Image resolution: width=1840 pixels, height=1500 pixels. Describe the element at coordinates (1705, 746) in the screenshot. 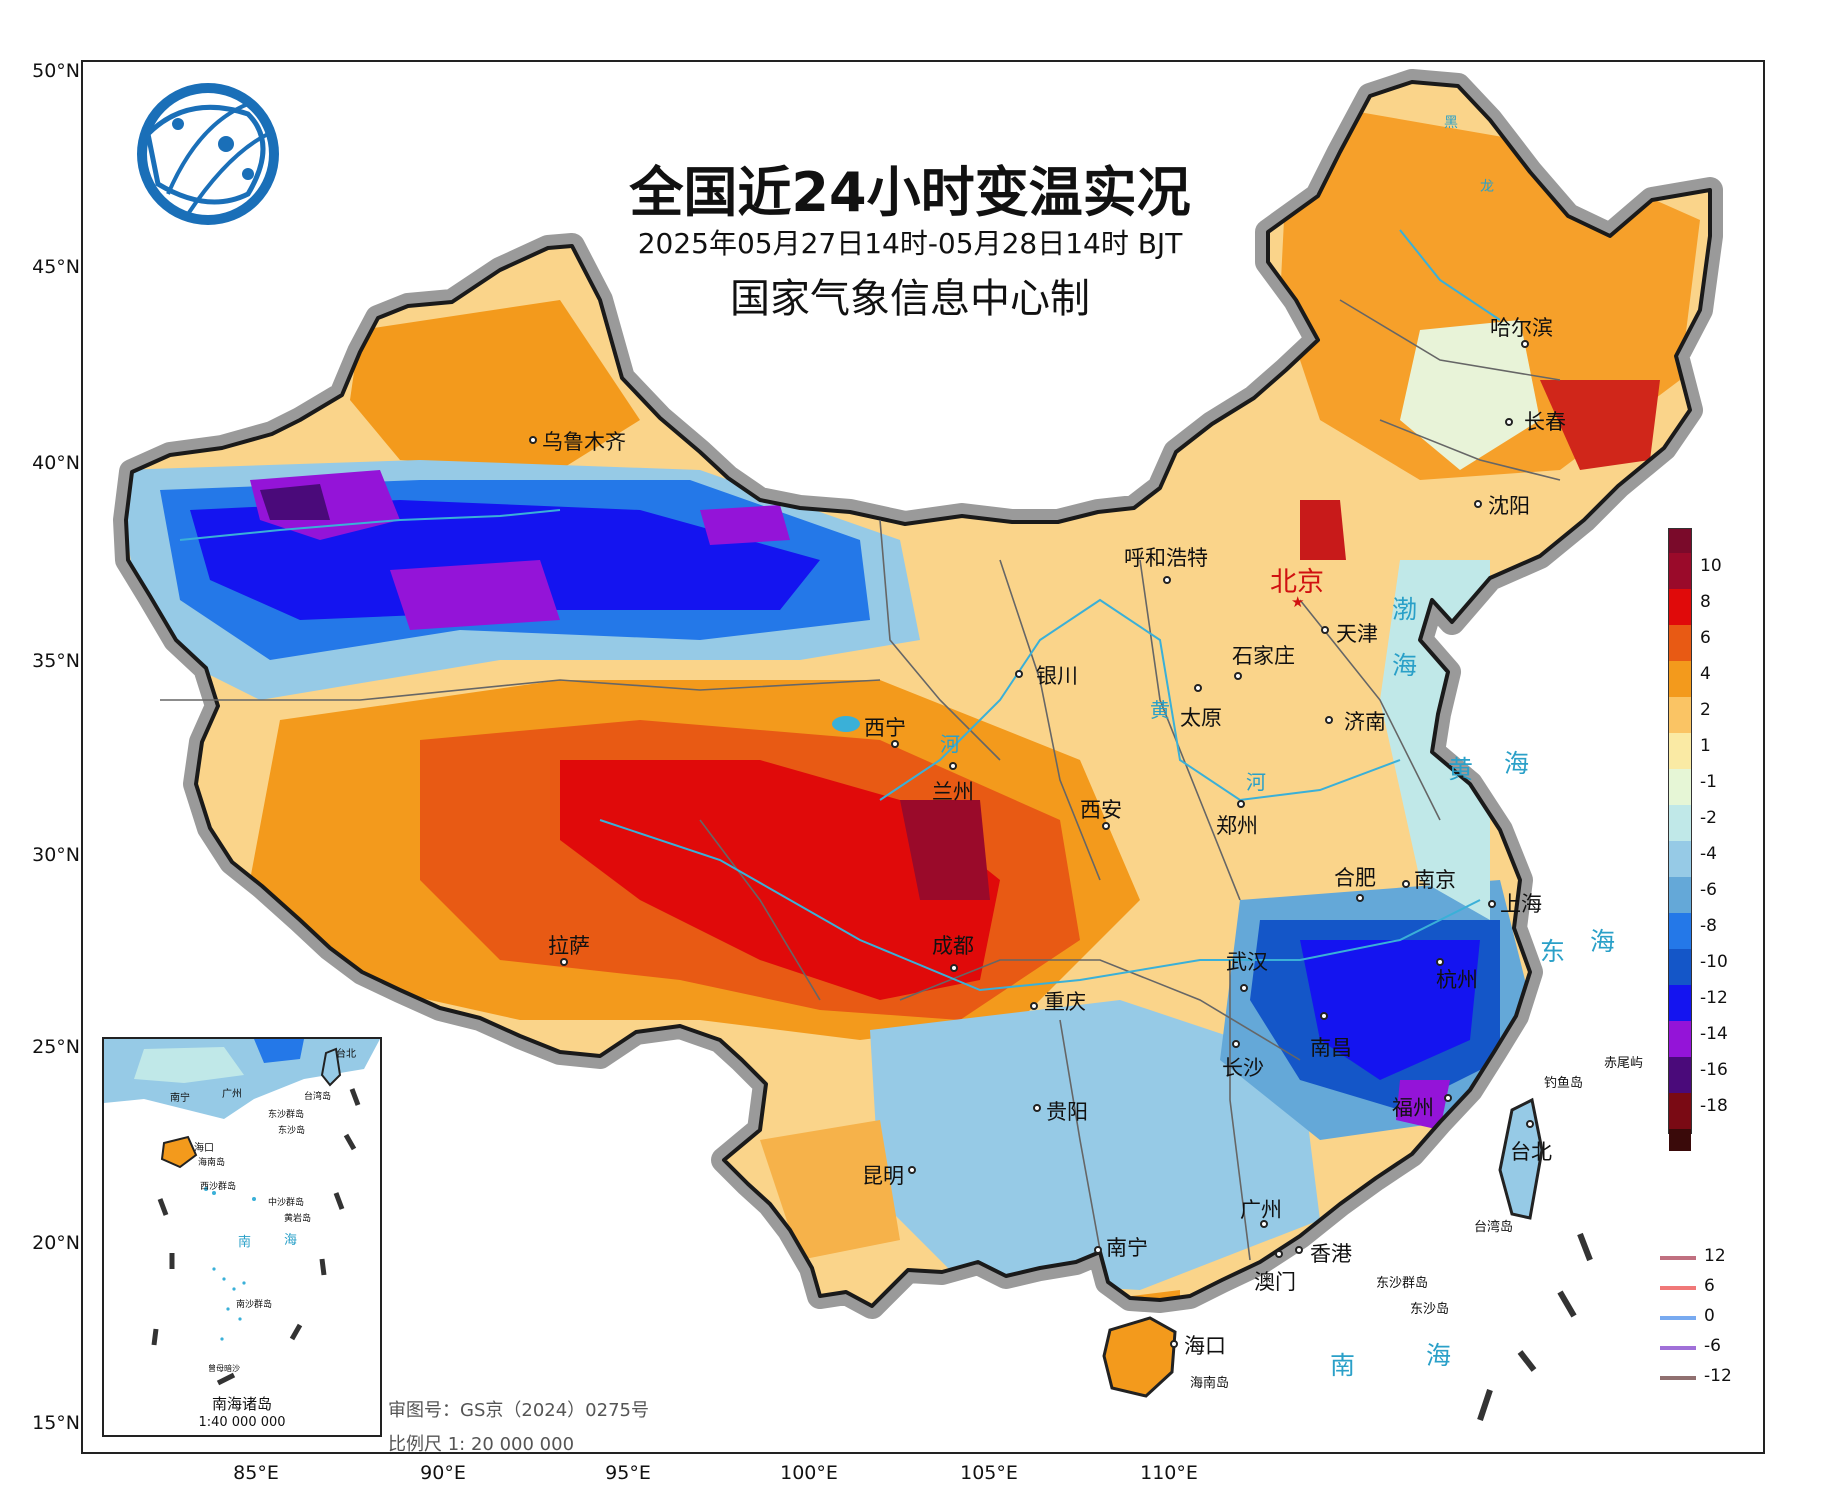

I see `colorbar-label: 1` at that location.